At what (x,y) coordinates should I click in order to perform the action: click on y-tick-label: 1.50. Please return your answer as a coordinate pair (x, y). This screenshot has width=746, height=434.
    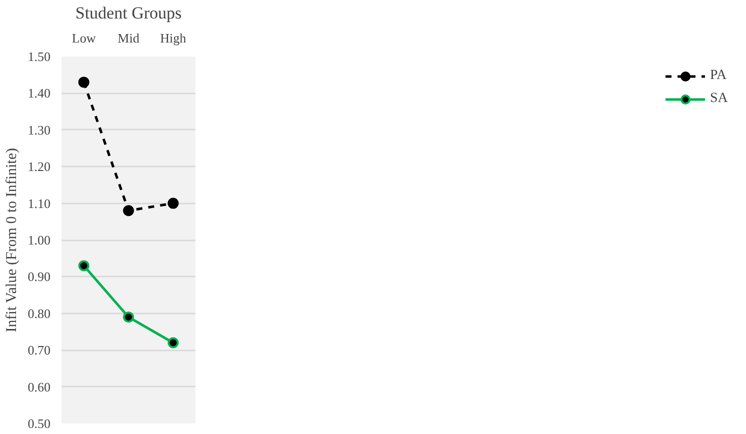
    Looking at the image, I should click on (39, 56).